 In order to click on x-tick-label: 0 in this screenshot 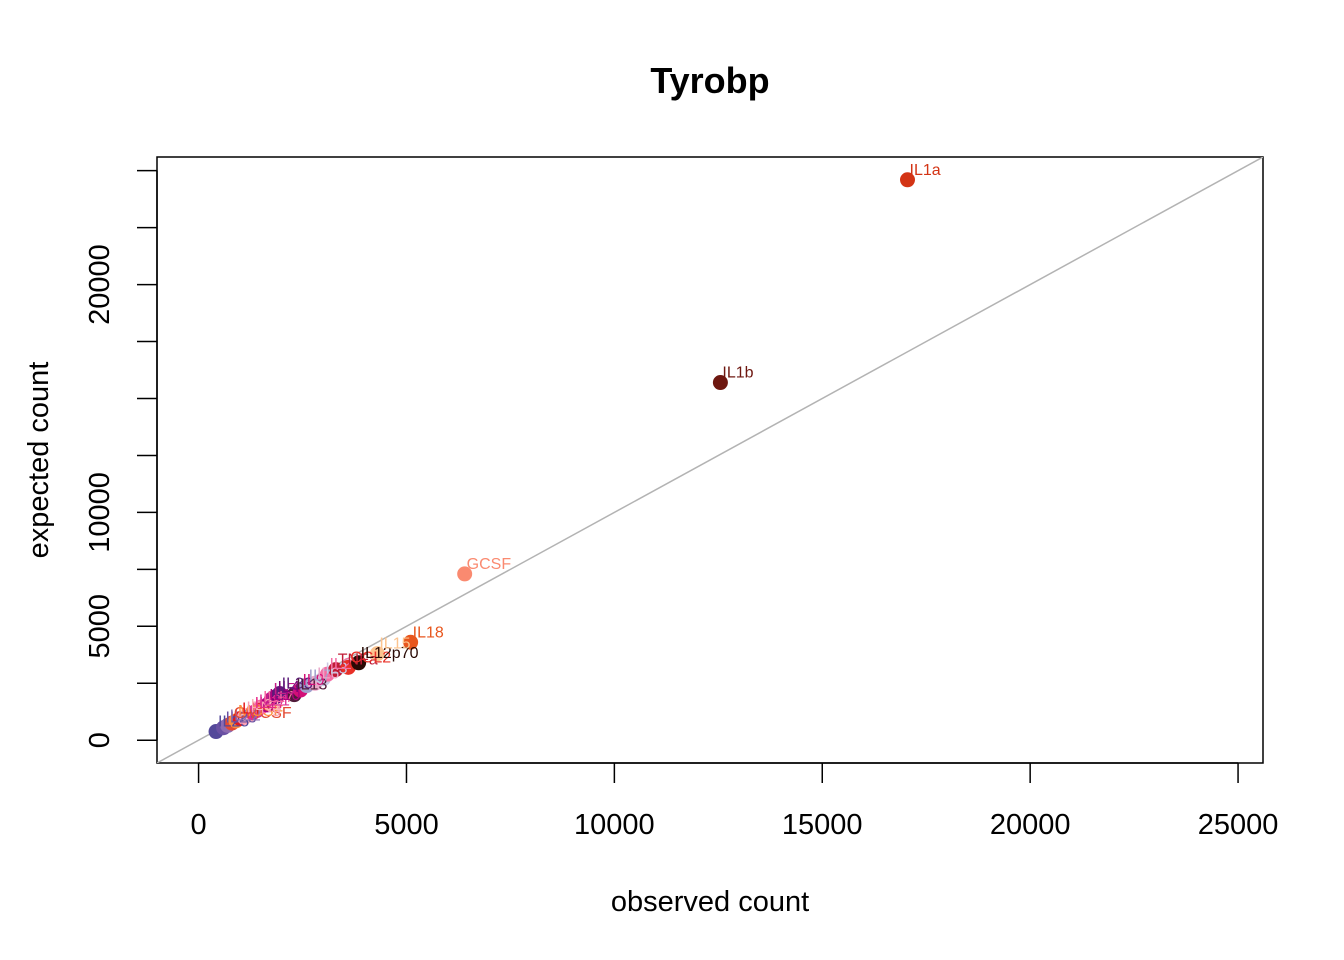, I will do `click(199, 825)`.